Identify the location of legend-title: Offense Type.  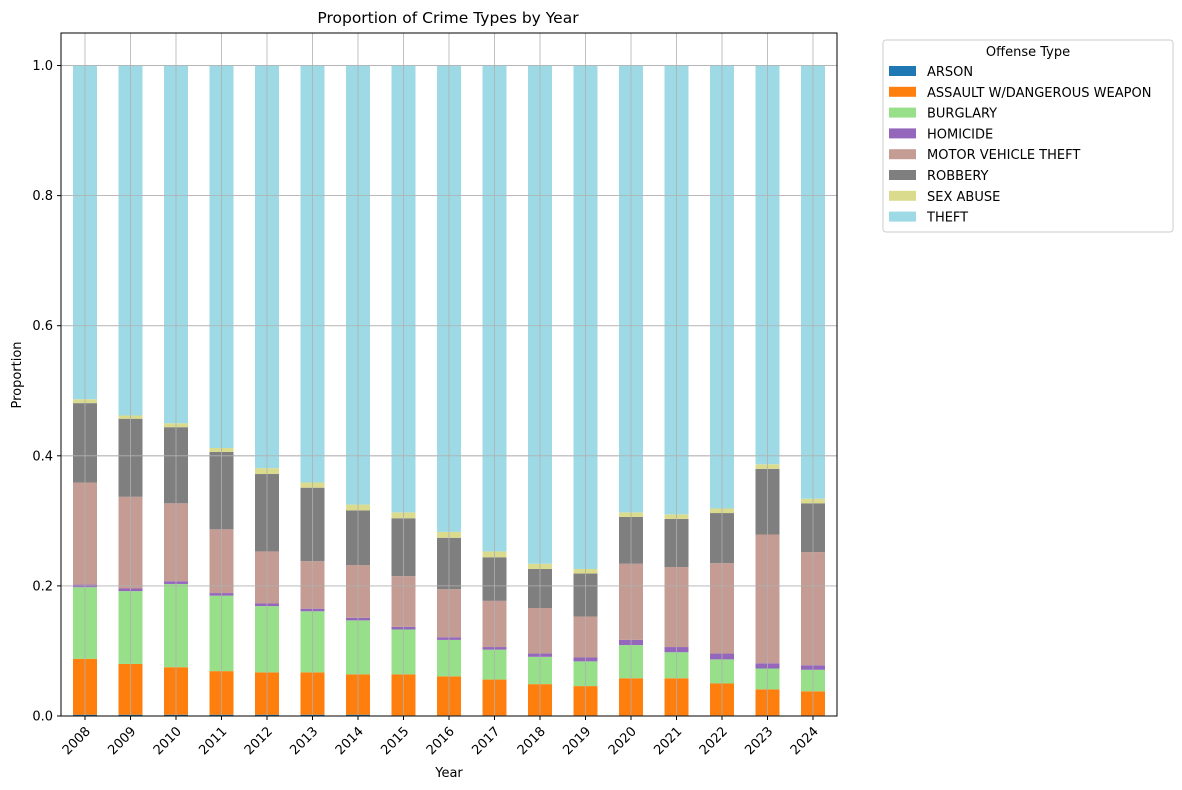
(1028, 52).